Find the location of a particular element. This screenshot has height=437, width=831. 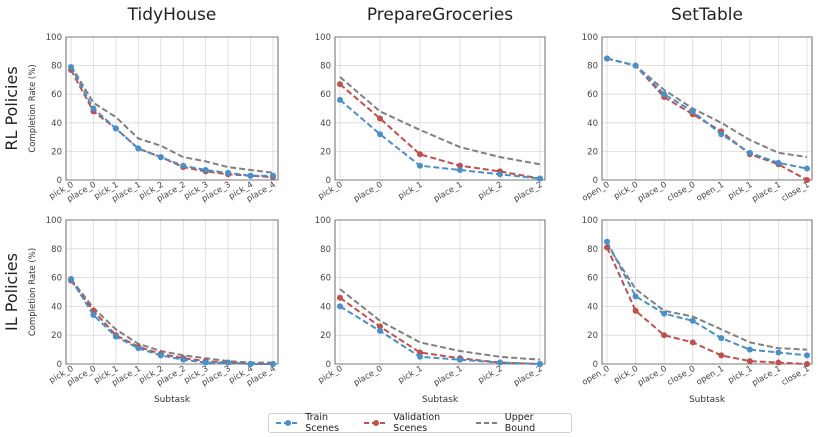

ylabel-row-0: Completion Rate (%) is located at coordinates (33, 108).